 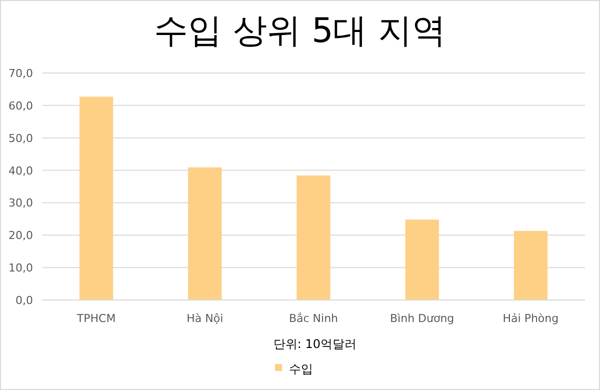 I want to click on x-tick-label: Hà Nội, so click(x=205, y=318).